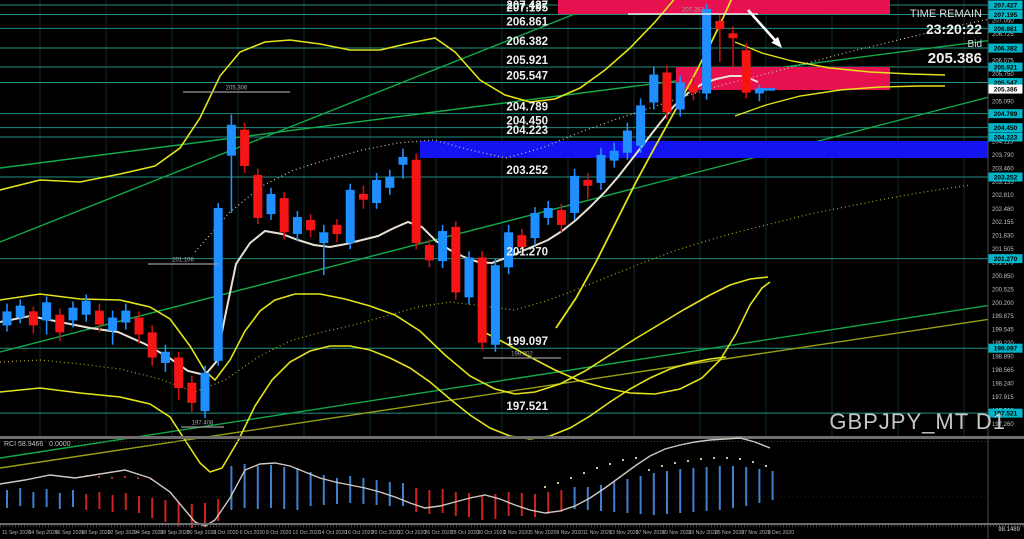  I want to click on date-label: 26 Oct 2020, so click(438, 533).